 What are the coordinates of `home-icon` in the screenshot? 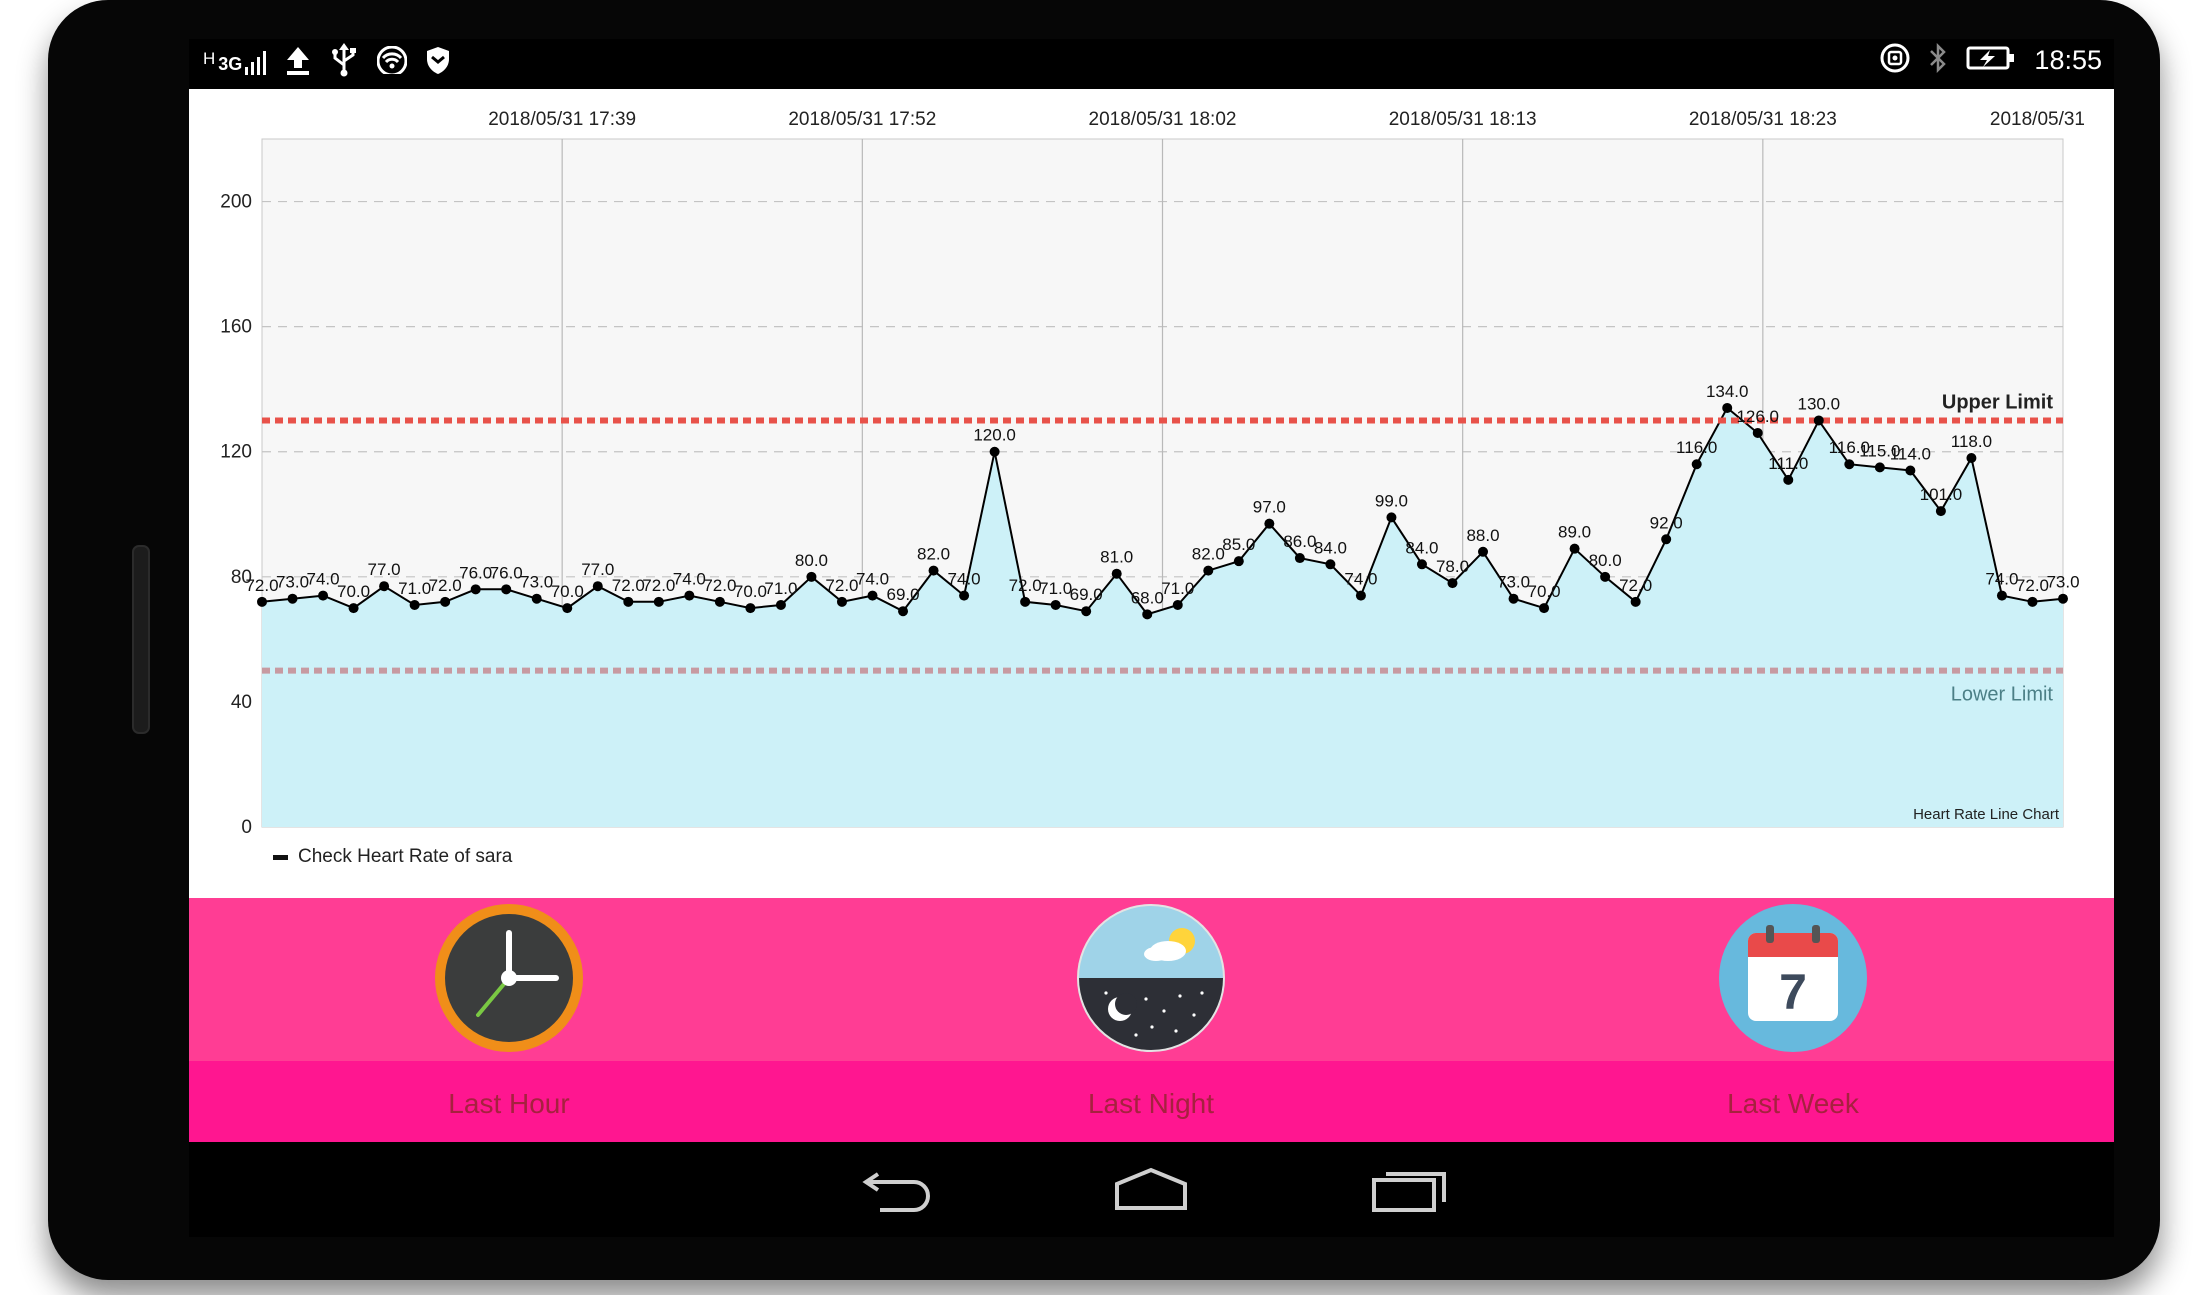 It's located at (1151, 1189).